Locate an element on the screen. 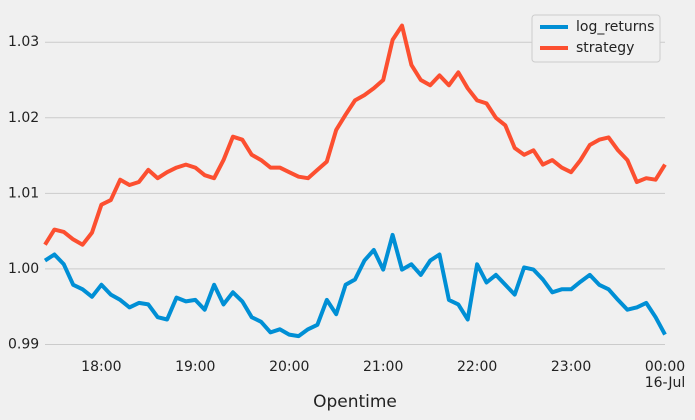 The height and width of the screenshot is (420, 695). y-tick-label: 1.02 is located at coordinates (23, 118).